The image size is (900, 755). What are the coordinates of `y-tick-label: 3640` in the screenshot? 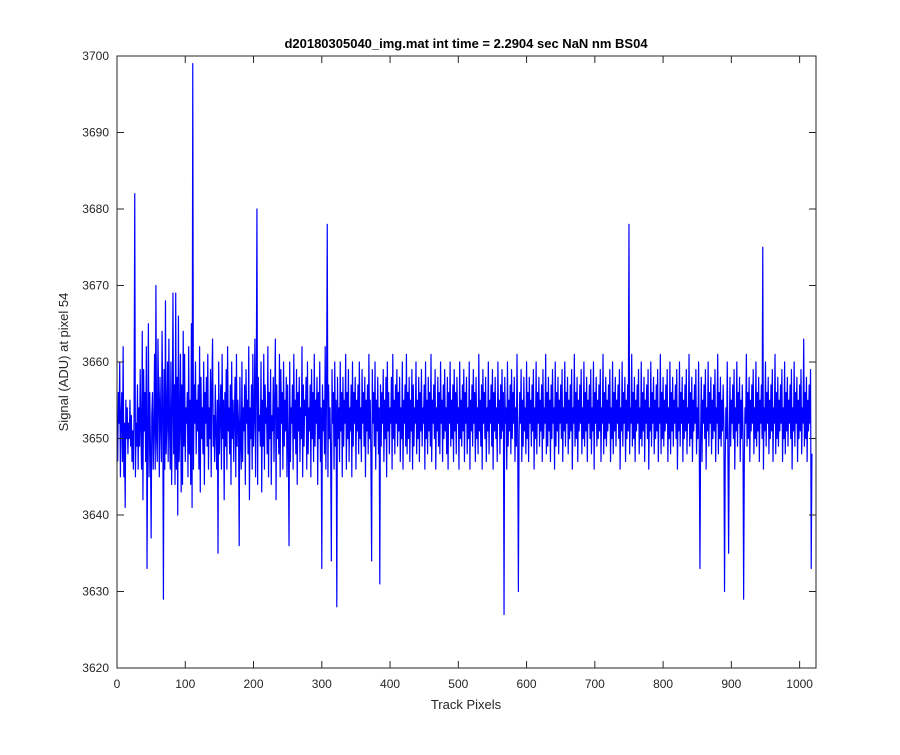 It's located at (95, 515).